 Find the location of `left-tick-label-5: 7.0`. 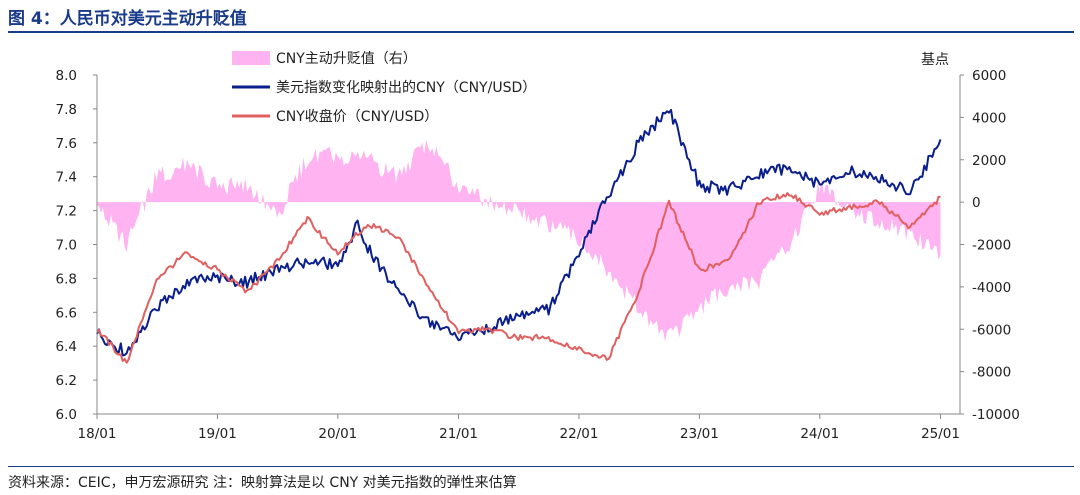

left-tick-label-5: 7.0 is located at coordinates (66, 246).